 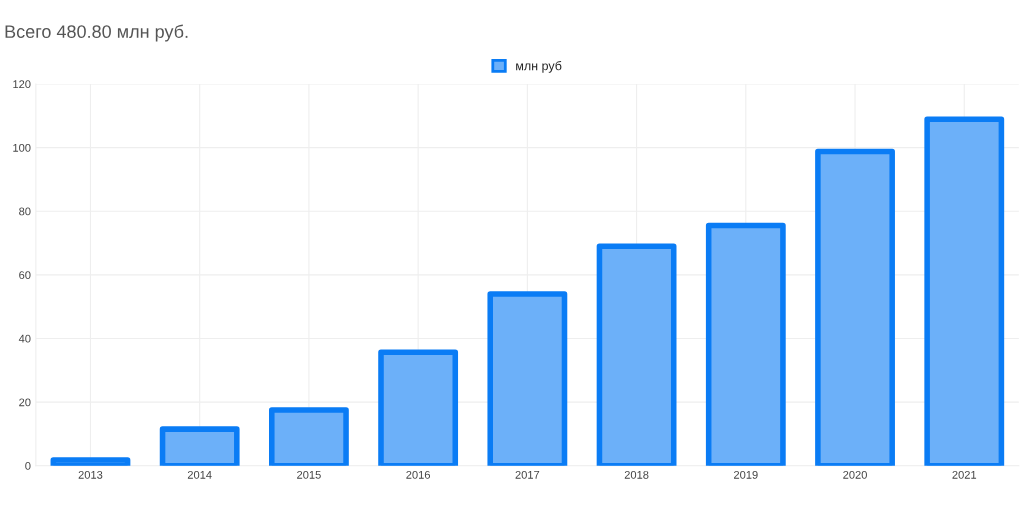 I want to click on y-tick-label: 40, so click(x=24, y=338).